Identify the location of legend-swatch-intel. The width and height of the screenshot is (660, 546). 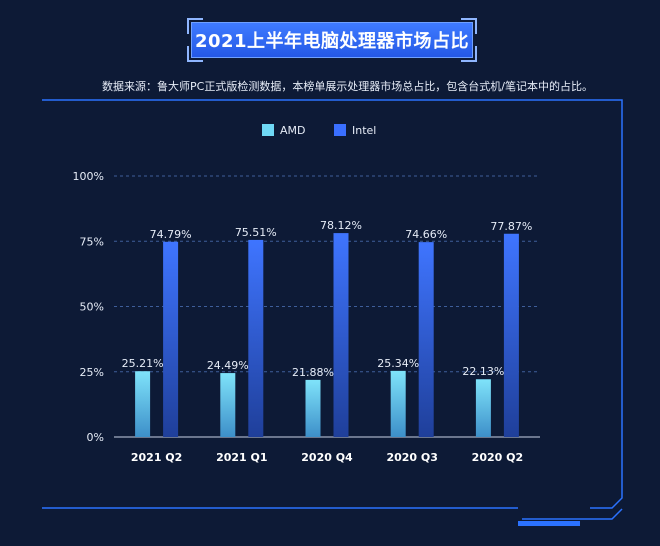
(340, 130).